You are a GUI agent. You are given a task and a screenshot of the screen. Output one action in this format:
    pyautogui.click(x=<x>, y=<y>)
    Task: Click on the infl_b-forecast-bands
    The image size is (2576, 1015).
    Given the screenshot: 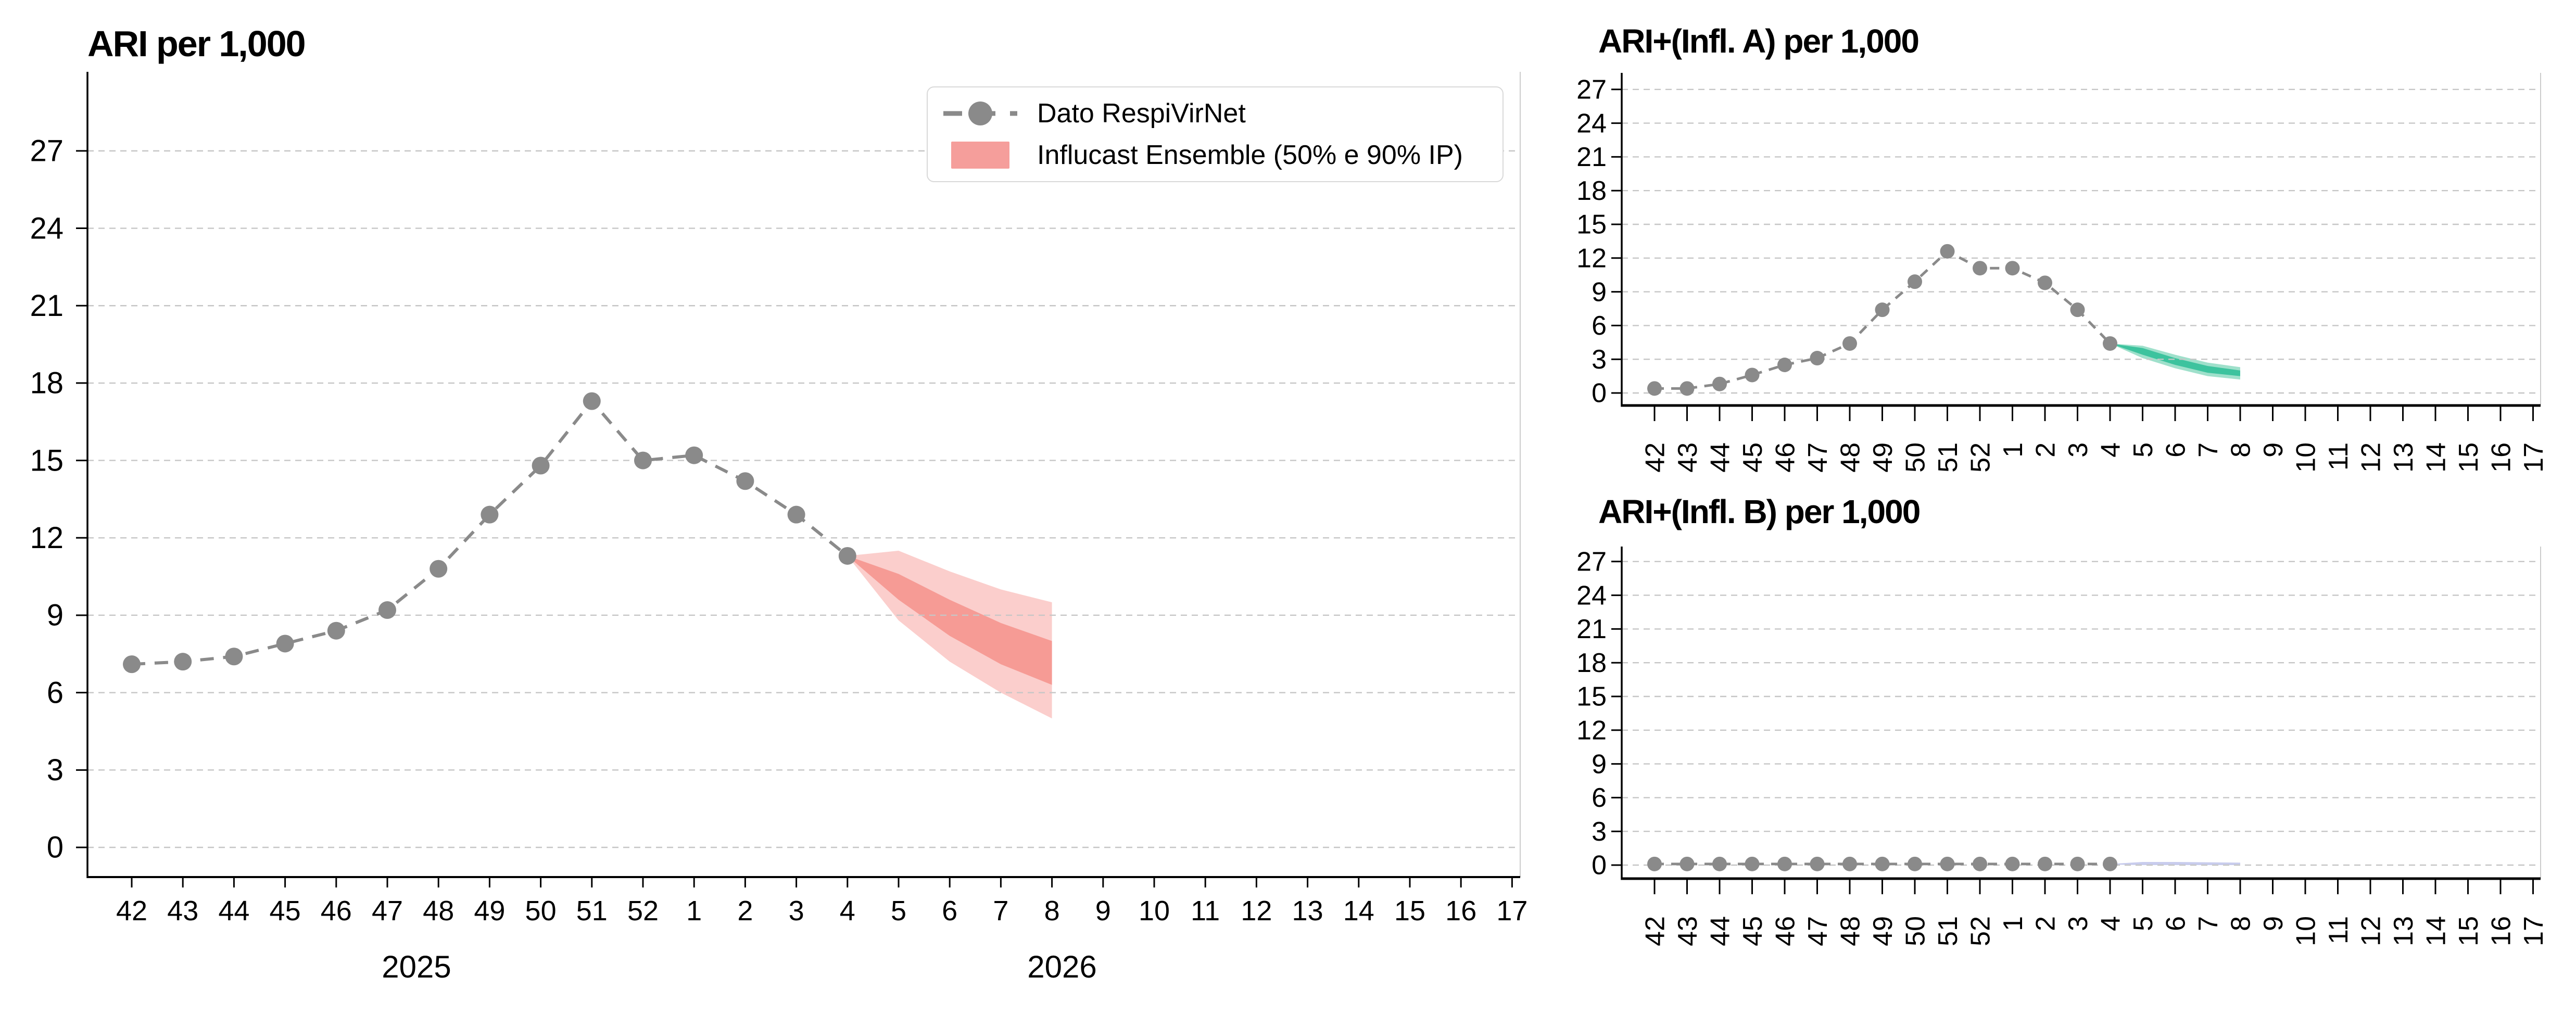 What is the action you would take?
    pyautogui.click(x=2175, y=863)
    